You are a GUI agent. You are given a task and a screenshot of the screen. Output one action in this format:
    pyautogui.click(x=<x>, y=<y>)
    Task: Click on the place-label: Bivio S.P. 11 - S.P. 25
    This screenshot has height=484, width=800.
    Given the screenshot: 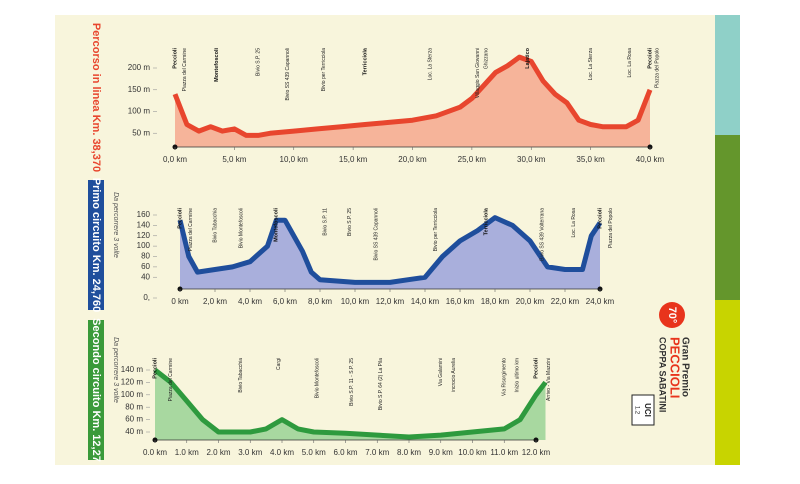 What is the action you would take?
    pyautogui.click(x=352, y=382)
    